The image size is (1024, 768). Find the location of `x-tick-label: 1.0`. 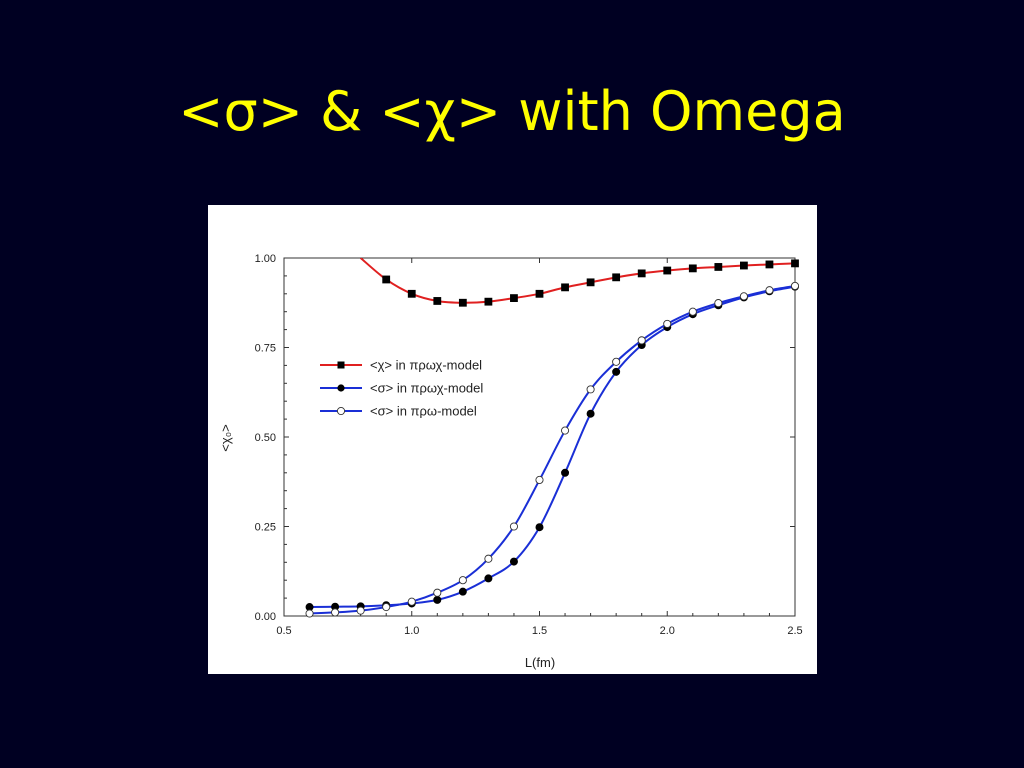

x-tick-label: 1.0 is located at coordinates (411, 631).